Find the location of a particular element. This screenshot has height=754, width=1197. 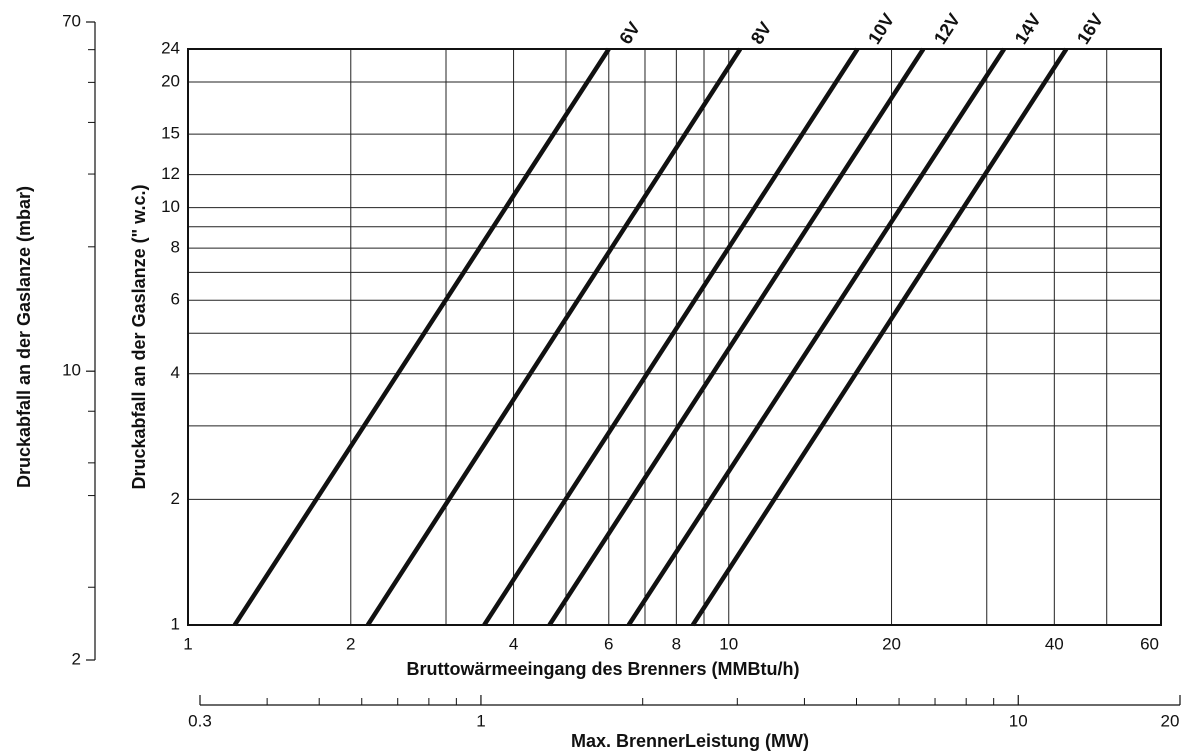

x-tick-label: 60 is located at coordinates (1149, 643).